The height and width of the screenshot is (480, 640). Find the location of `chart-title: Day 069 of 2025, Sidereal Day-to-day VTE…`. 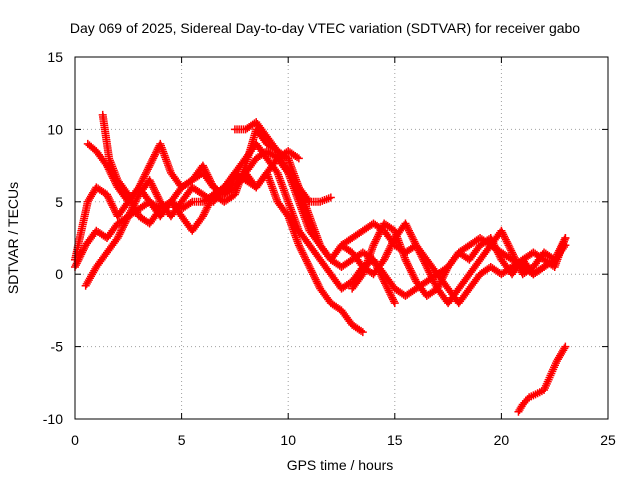

chart-title: Day 069 of 2025, Sidereal Day-to-day VTE… is located at coordinates (325, 28).